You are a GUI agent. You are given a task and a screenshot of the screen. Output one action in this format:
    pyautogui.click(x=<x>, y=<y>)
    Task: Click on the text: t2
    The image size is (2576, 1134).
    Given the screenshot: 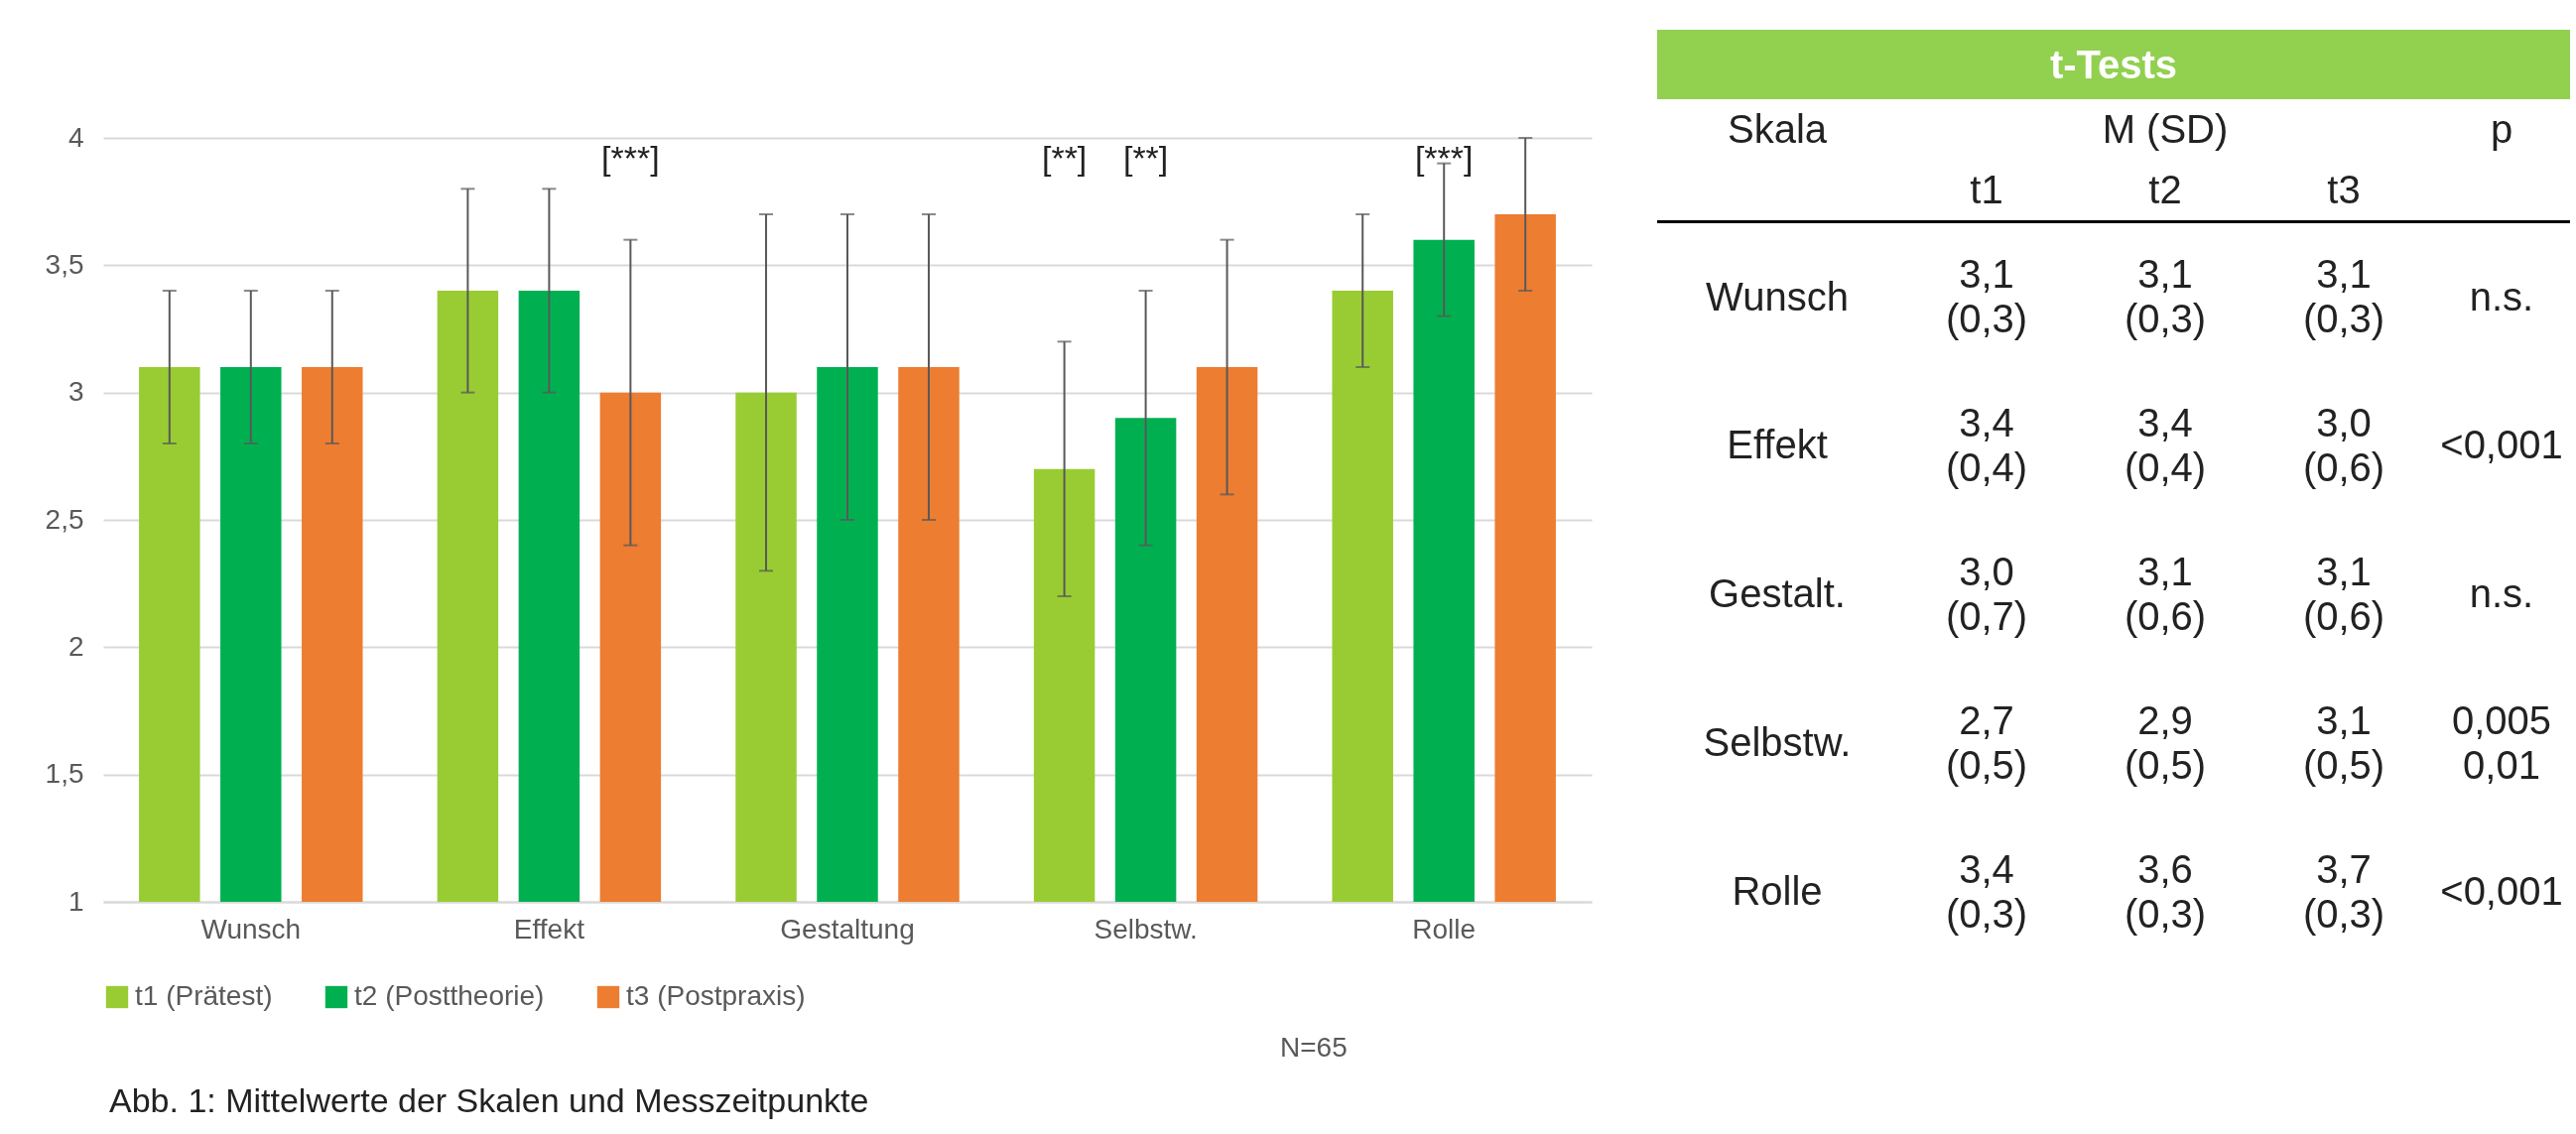 What is the action you would take?
    pyautogui.click(x=2165, y=191)
    